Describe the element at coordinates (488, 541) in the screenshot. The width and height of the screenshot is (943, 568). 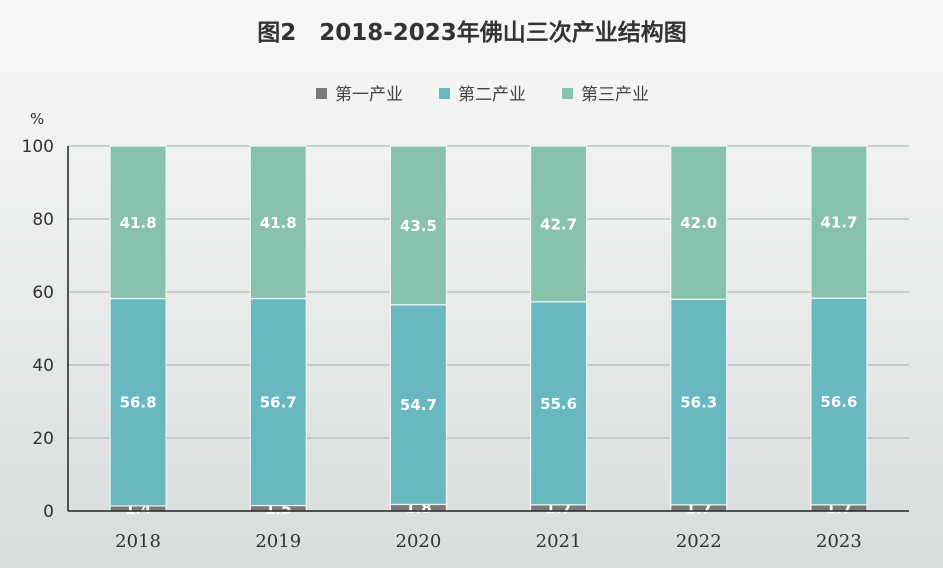
I see `x-axis-ticks: 2018 2019 2020 2021 2022 2023` at that location.